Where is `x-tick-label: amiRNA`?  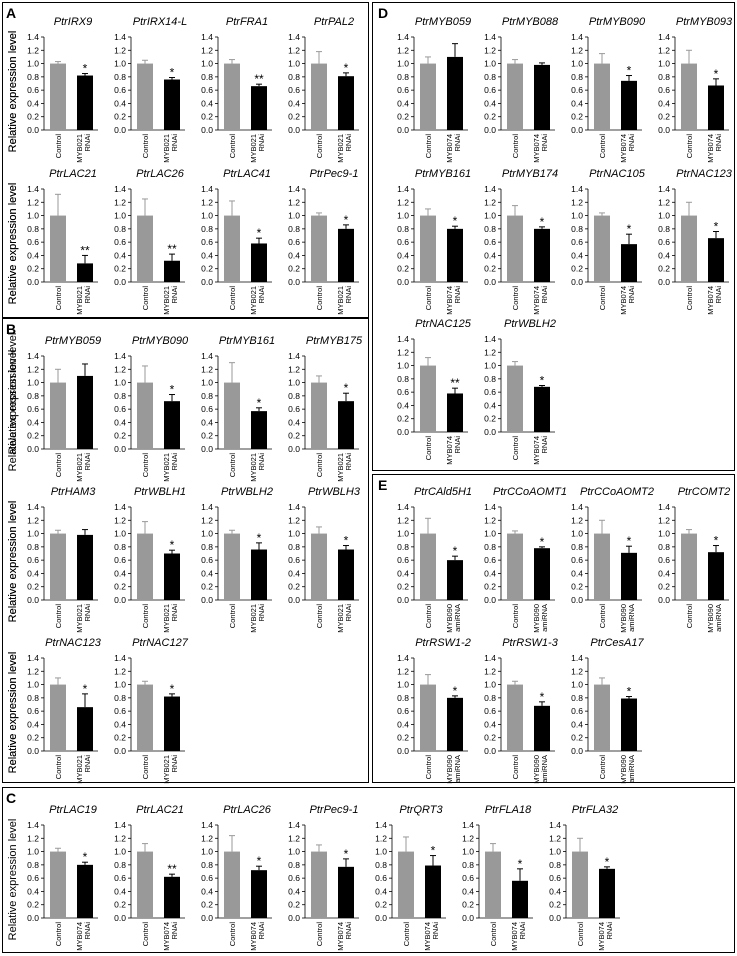
x-tick-label: amiRNA is located at coordinates (631, 618).